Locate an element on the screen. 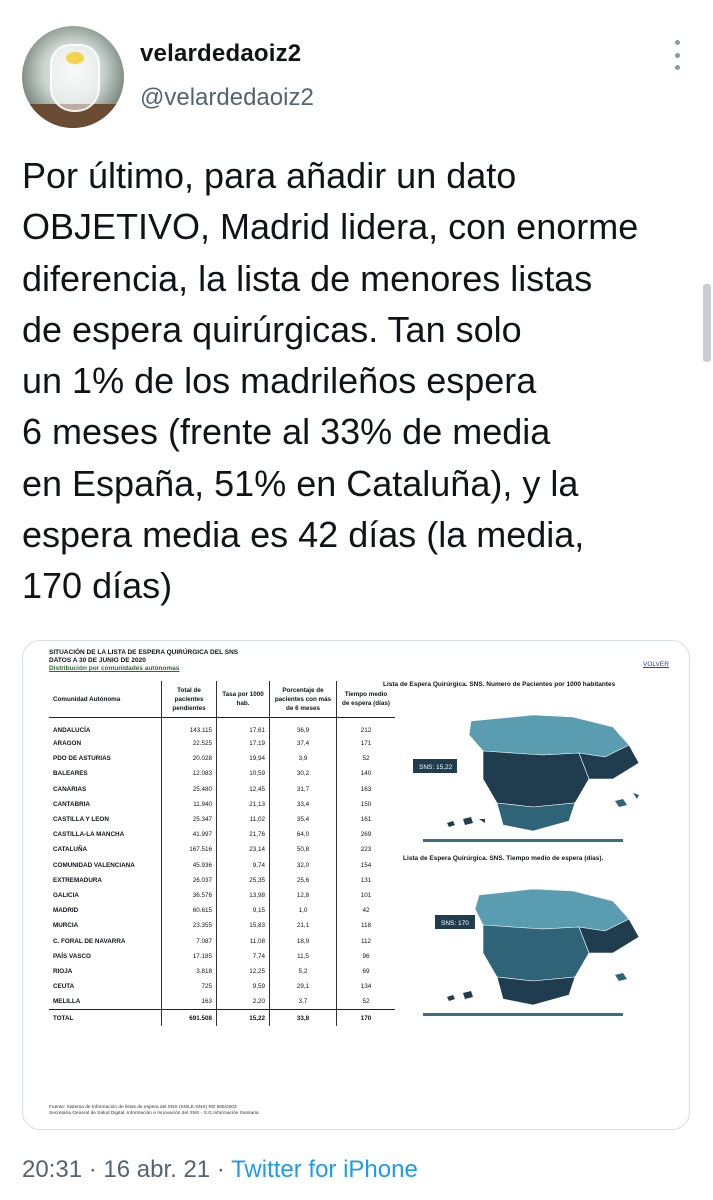 The image size is (713, 1200). cell-community: CASTILLA-LA MANCHA is located at coordinates (89, 835).